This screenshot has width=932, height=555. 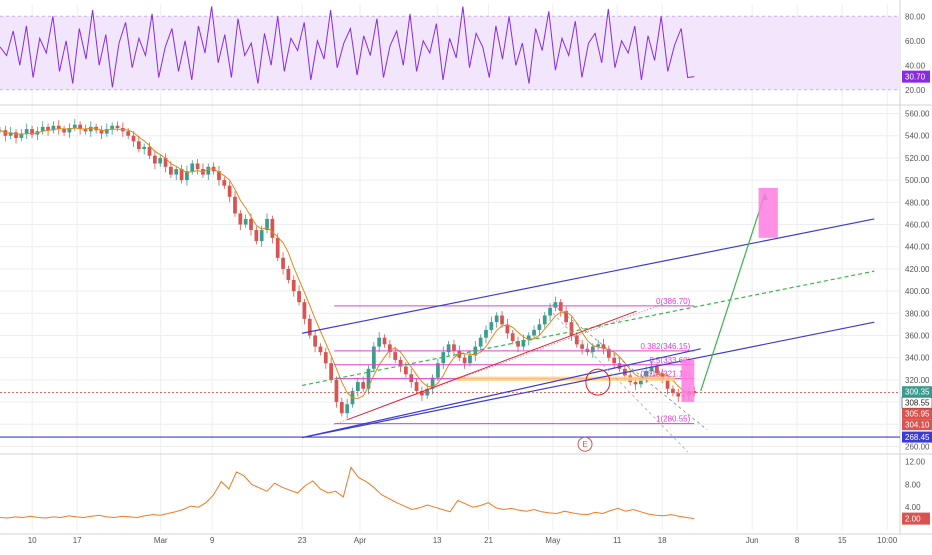 I want to click on price-tick-label: 320.00, so click(x=917, y=380).